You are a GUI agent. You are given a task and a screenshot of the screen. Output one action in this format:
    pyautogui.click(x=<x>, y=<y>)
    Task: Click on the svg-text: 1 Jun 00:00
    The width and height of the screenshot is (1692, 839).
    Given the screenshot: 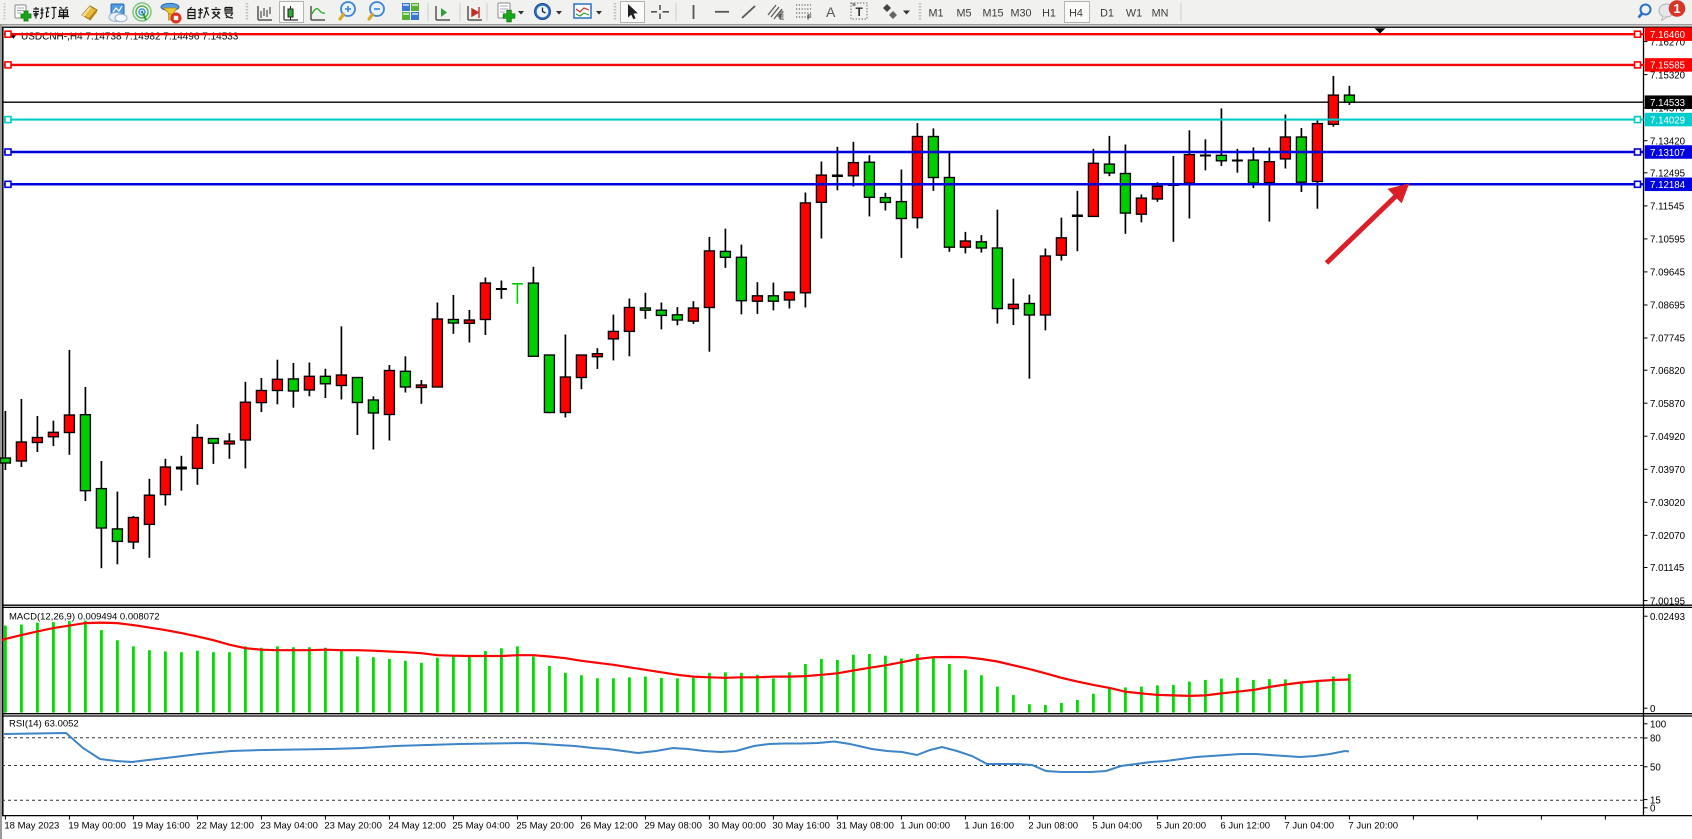 What is the action you would take?
    pyautogui.click(x=925, y=826)
    